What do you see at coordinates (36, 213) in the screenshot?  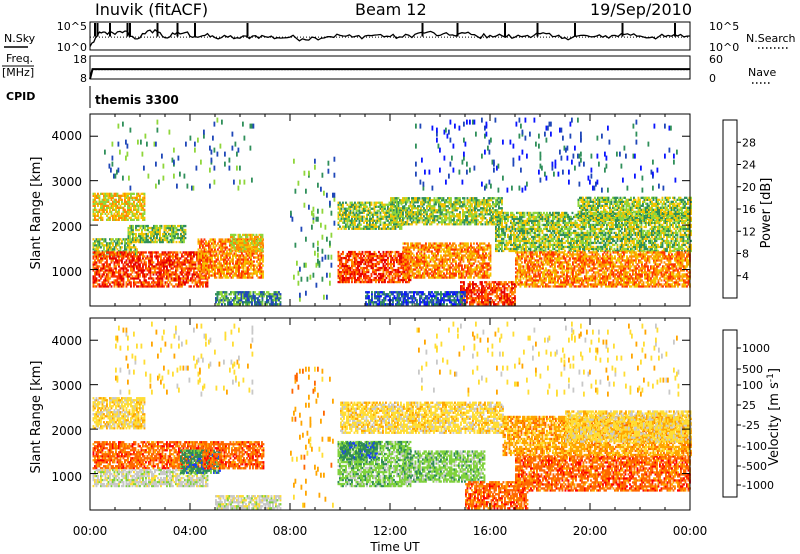 I see `power-ylabel: Slant Range [km]` at bounding box center [36, 213].